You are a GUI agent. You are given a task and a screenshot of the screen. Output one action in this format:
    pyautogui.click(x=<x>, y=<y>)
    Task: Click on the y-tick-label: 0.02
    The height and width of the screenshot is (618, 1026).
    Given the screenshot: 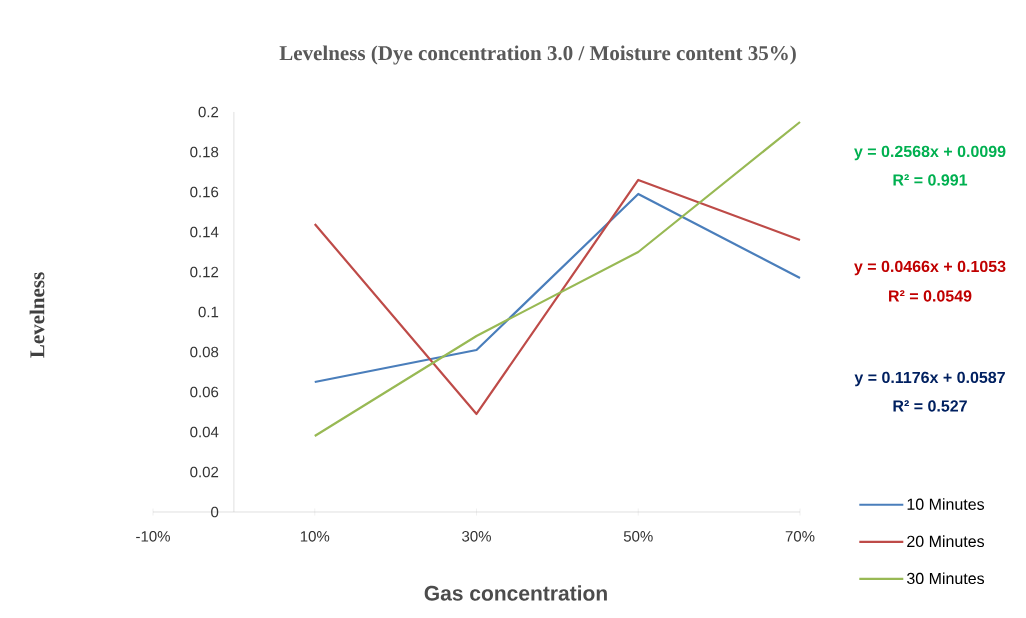 What is the action you would take?
    pyautogui.click(x=204, y=472)
    